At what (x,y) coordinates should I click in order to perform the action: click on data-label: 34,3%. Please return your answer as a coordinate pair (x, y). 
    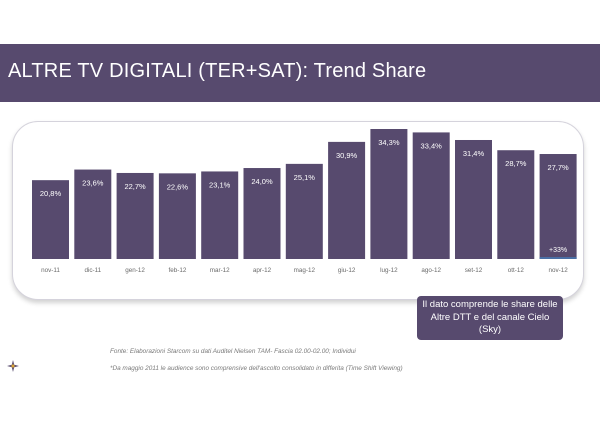
    Looking at the image, I should click on (389, 142).